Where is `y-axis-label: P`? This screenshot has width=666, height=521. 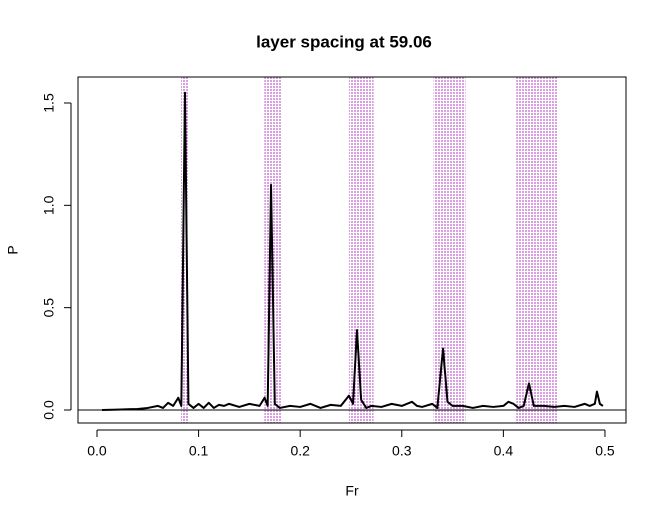
y-axis-label: P is located at coordinates (13, 249).